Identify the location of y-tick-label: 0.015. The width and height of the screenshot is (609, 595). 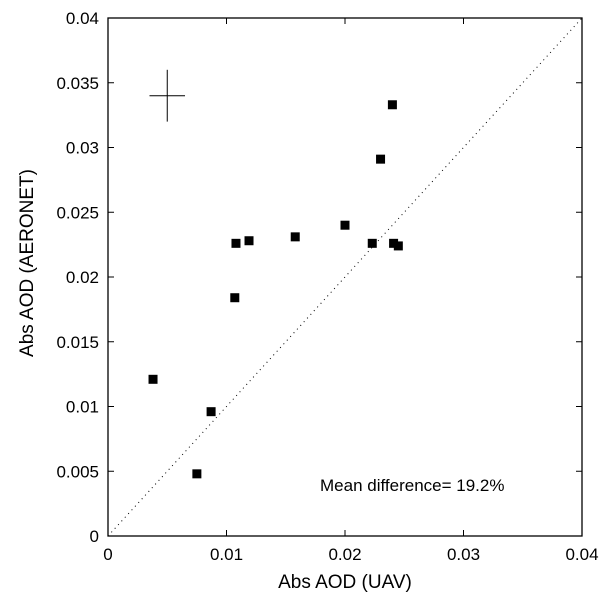
(77, 342).